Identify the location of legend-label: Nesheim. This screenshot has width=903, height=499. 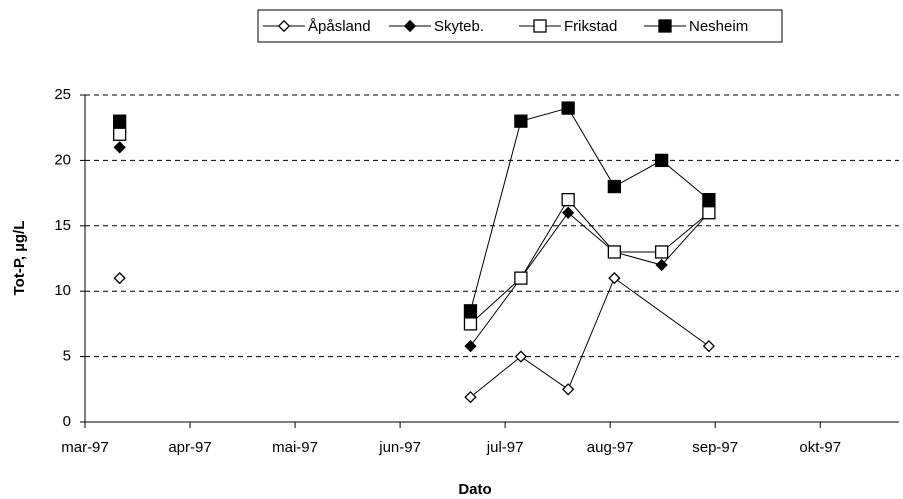
(718, 26).